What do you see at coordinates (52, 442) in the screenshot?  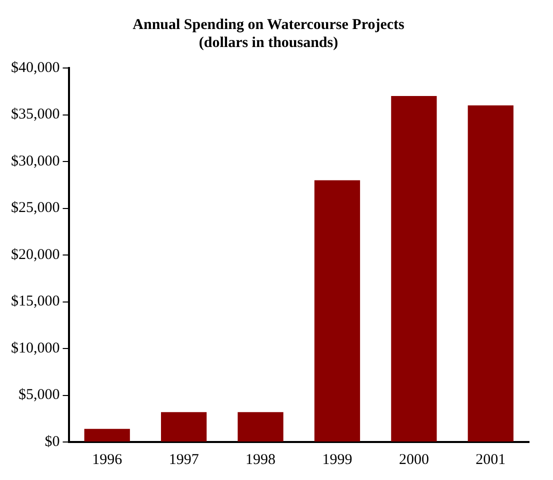 I see `y-tick-label: $0` at bounding box center [52, 442].